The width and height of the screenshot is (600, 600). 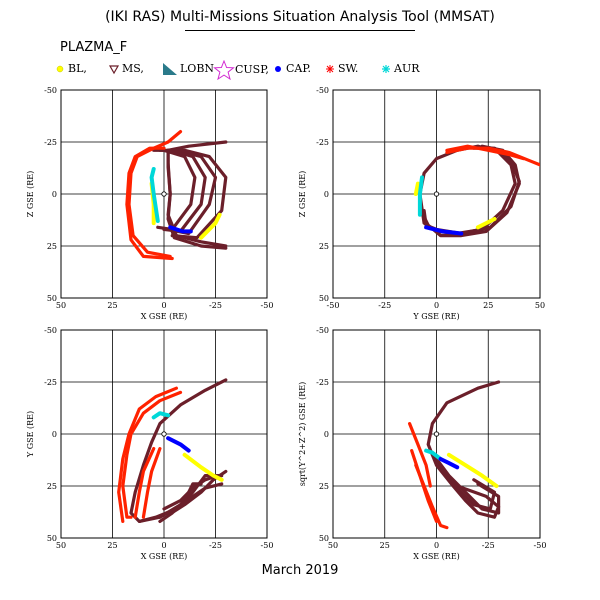 I want to click on legend-label-sw: SW., so click(x=348, y=68).